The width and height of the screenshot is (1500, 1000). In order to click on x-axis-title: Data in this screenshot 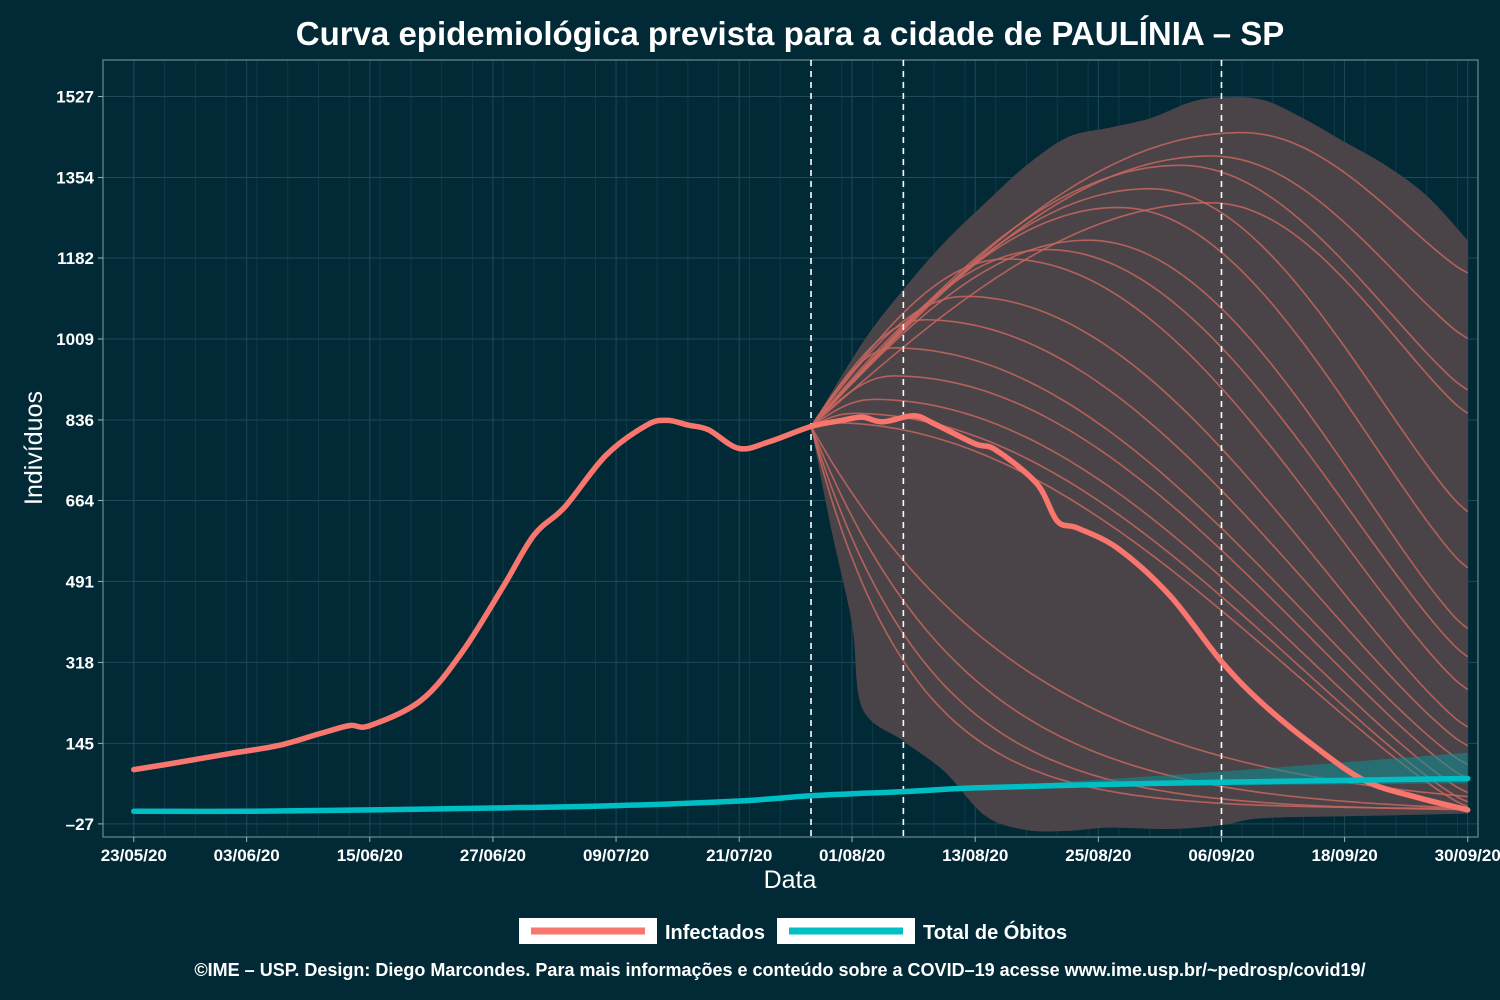, I will do `click(790, 880)`.